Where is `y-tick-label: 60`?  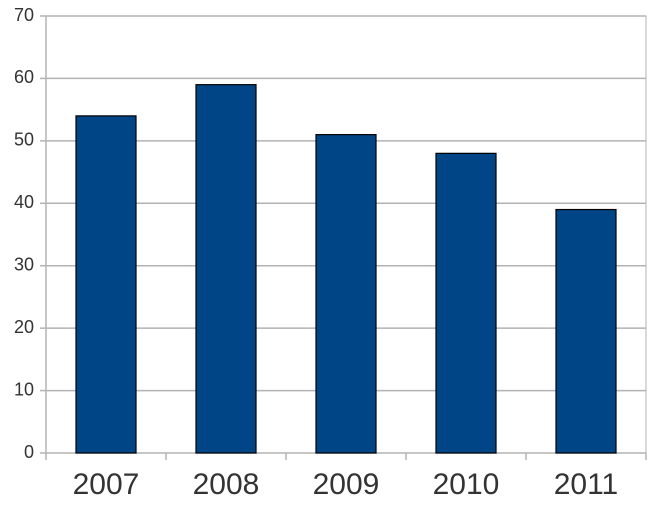 y-tick-label: 60 is located at coordinates (24, 77).